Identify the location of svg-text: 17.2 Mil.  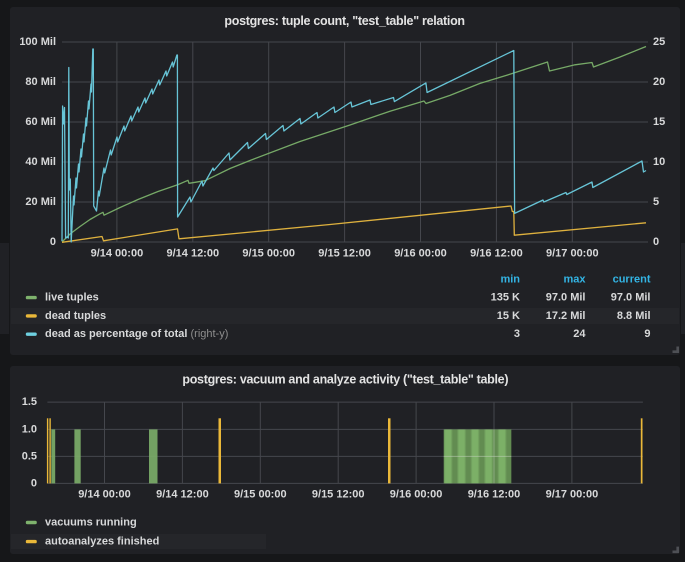
(566, 316).